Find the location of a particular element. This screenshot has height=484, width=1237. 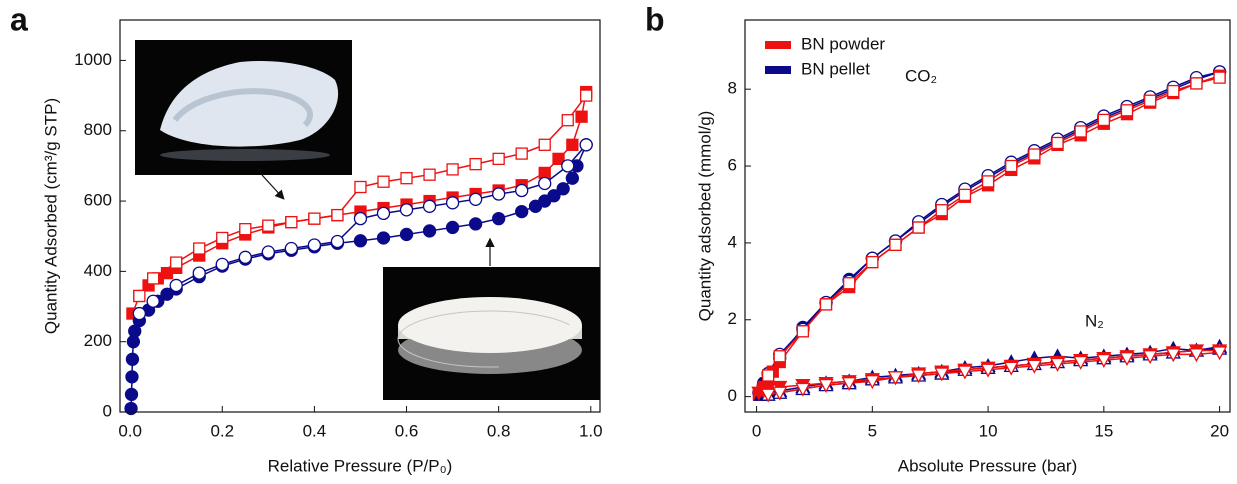

legend-label: BN pellet is located at coordinates (835, 68).